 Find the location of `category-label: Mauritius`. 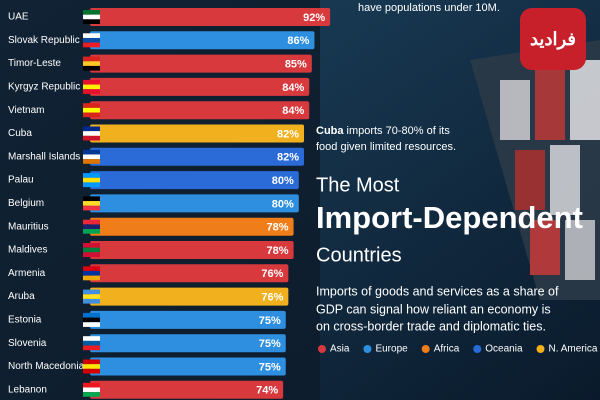

category-label: Mauritius is located at coordinates (28, 226).